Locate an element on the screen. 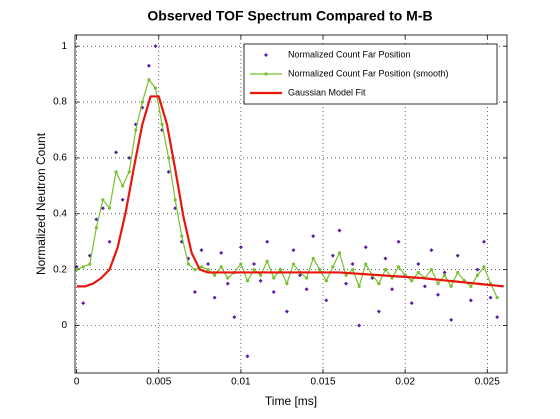  legend-label: Normalized Count Far Position is located at coordinates (349, 54).